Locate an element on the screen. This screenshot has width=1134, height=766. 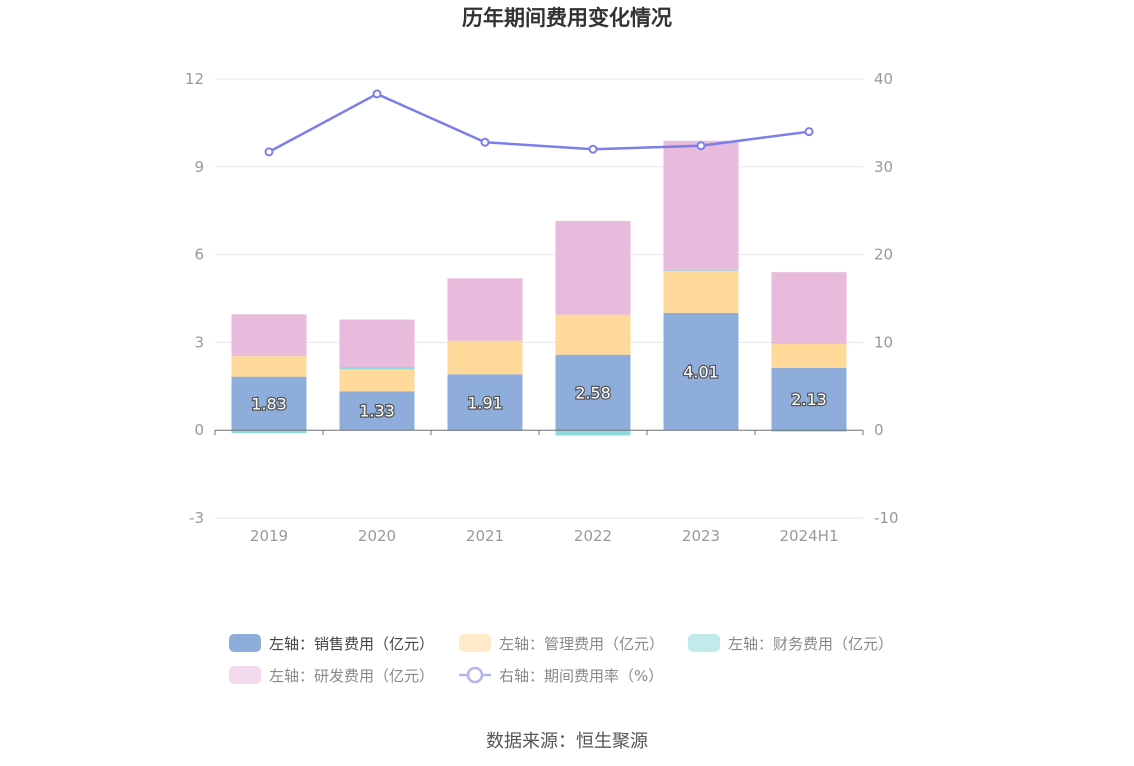
y-left-tick-label: 0 is located at coordinates (199, 430).